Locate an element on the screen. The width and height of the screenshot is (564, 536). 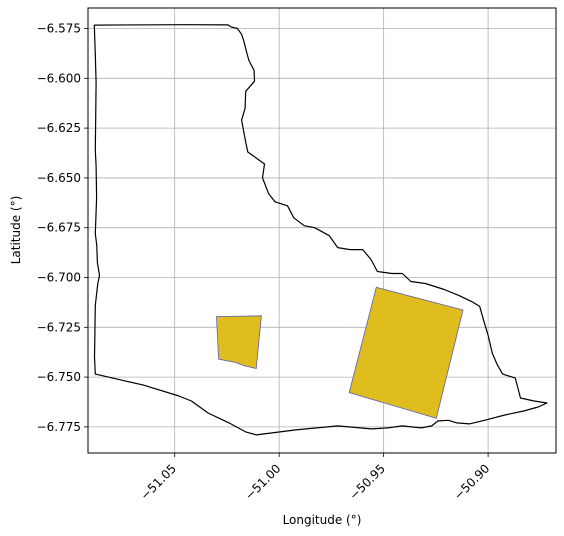
y-tick-label: −6.750 is located at coordinates (59, 377).